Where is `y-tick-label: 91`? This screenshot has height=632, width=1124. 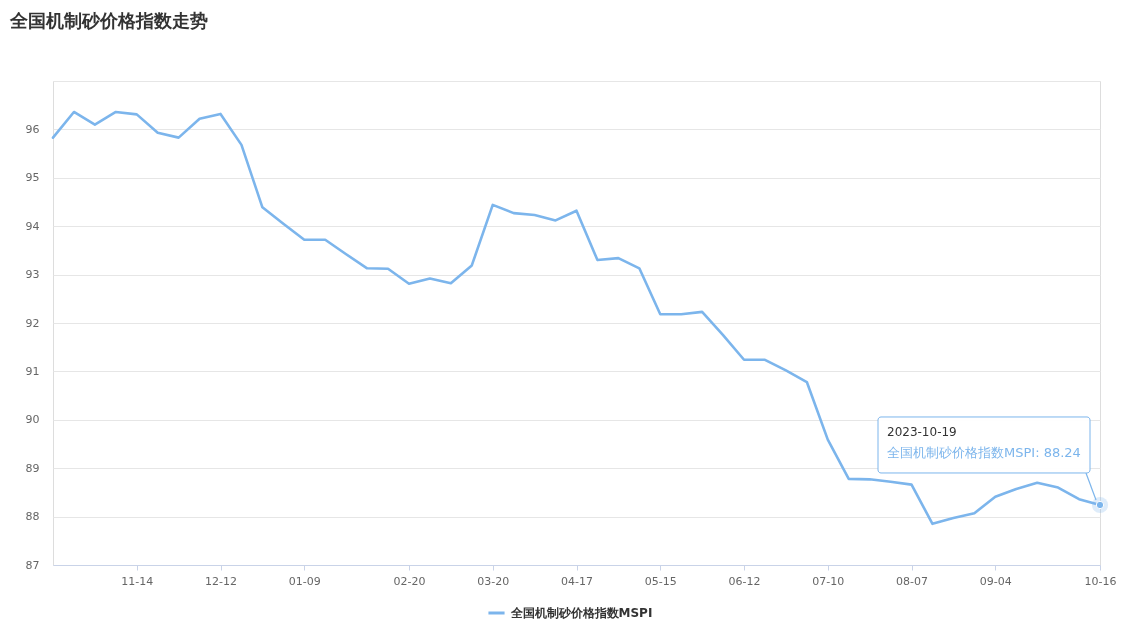
y-tick-label: 91 is located at coordinates (32, 371).